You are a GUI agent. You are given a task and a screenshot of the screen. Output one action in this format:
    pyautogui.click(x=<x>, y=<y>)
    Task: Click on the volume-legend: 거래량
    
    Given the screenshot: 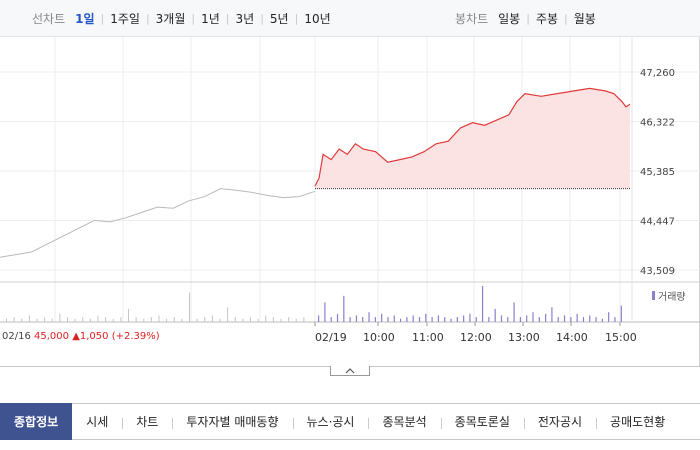 What is the action you would take?
    pyautogui.click(x=669, y=295)
    